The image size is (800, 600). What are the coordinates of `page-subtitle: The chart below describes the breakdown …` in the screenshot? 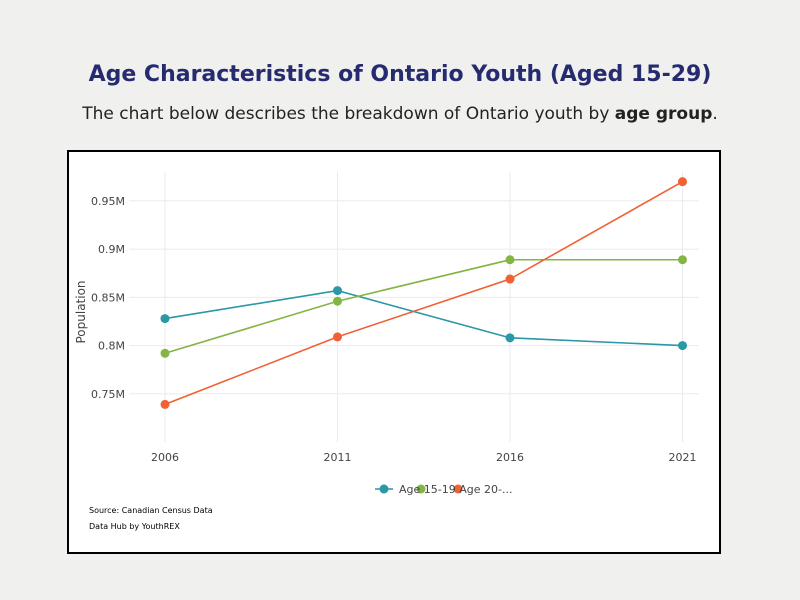 It's located at (400, 114).